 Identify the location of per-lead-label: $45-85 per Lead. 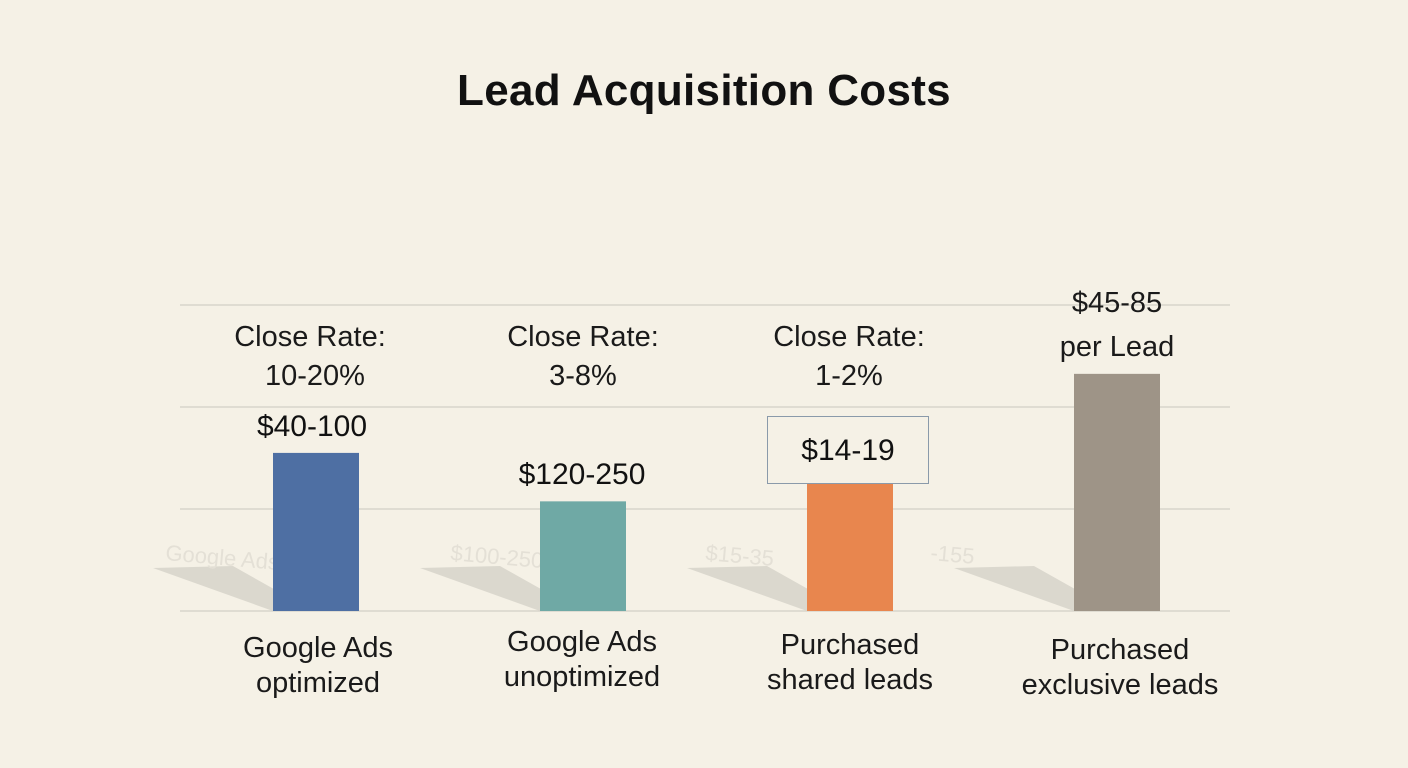
(1117, 325).